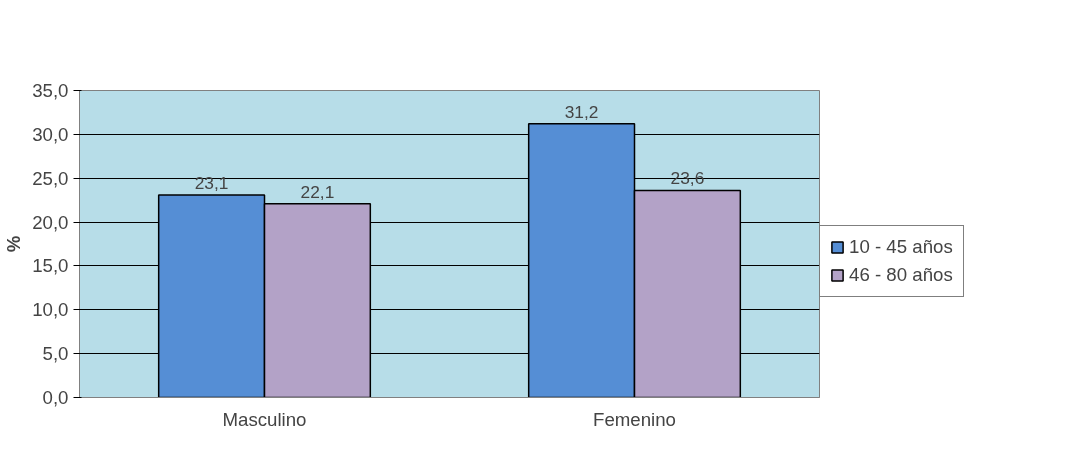 This screenshot has height=472, width=1073. I want to click on y-tick-label: 30,0, so click(50, 134).